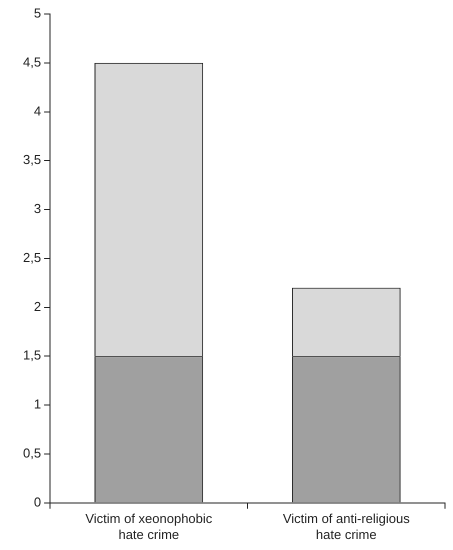  What do you see at coordinates (346, 526) in the screenshot?
I see `x-tick-label: Victim of anti-religious hate crime` at bounding box center [346, 526].